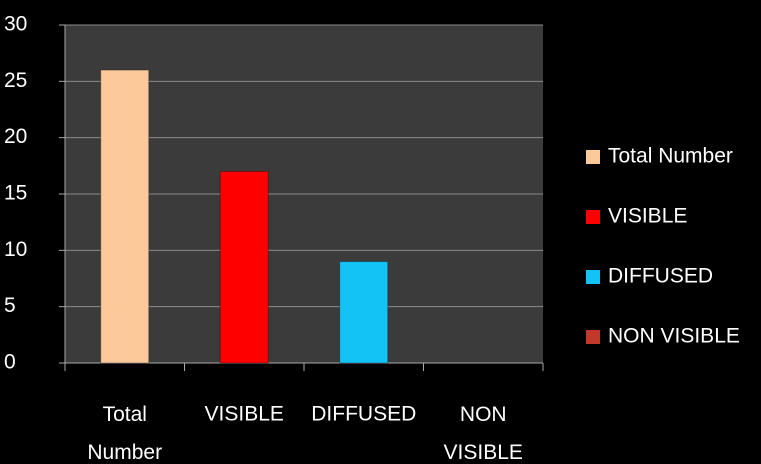 The height and width of the screenshot is (464, 761). I want to click on x-tick-label: NON VISIBLE, so click(483, 433).